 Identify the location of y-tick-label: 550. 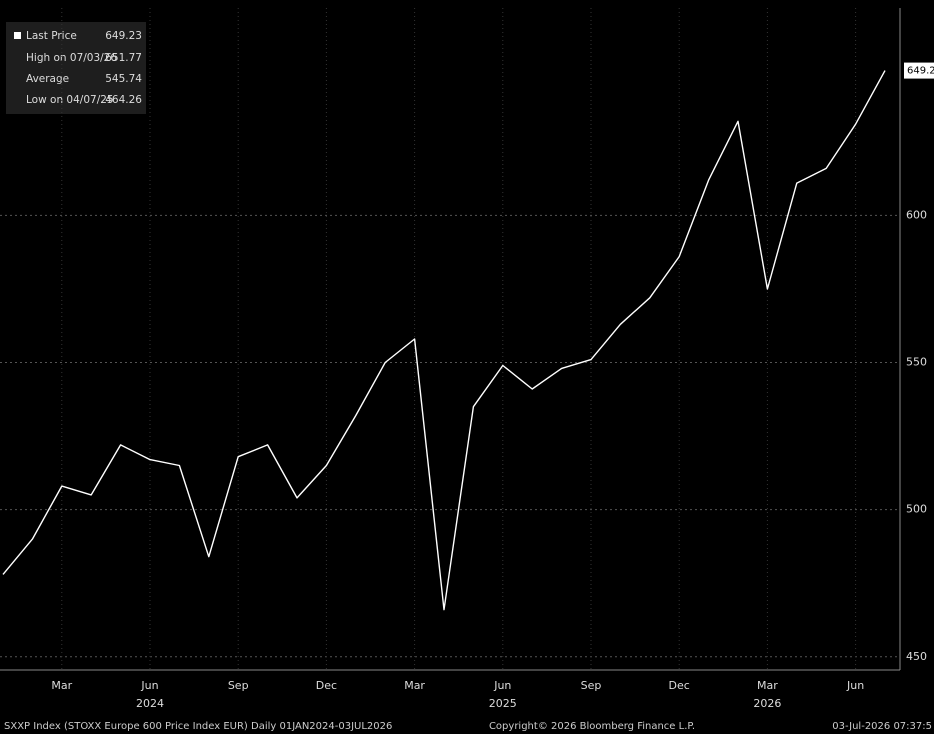
(916, 362).